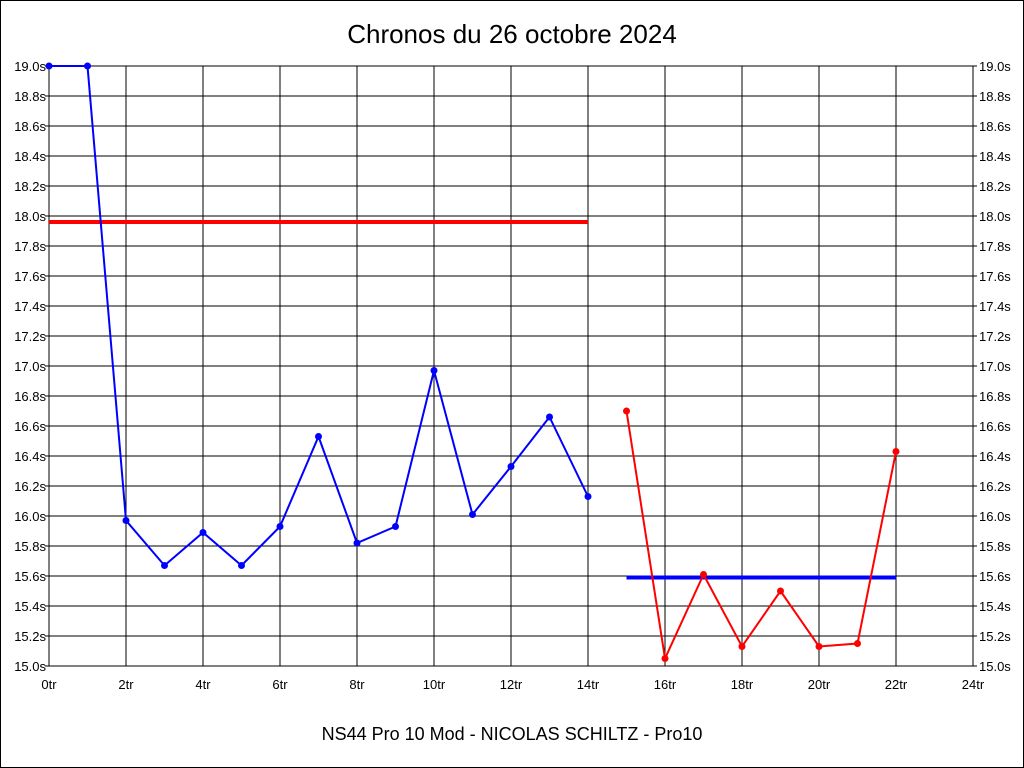 This screenshot has width=1024, height=768. I want to click on y-tick-label: 16.6s, so click(30, 426).